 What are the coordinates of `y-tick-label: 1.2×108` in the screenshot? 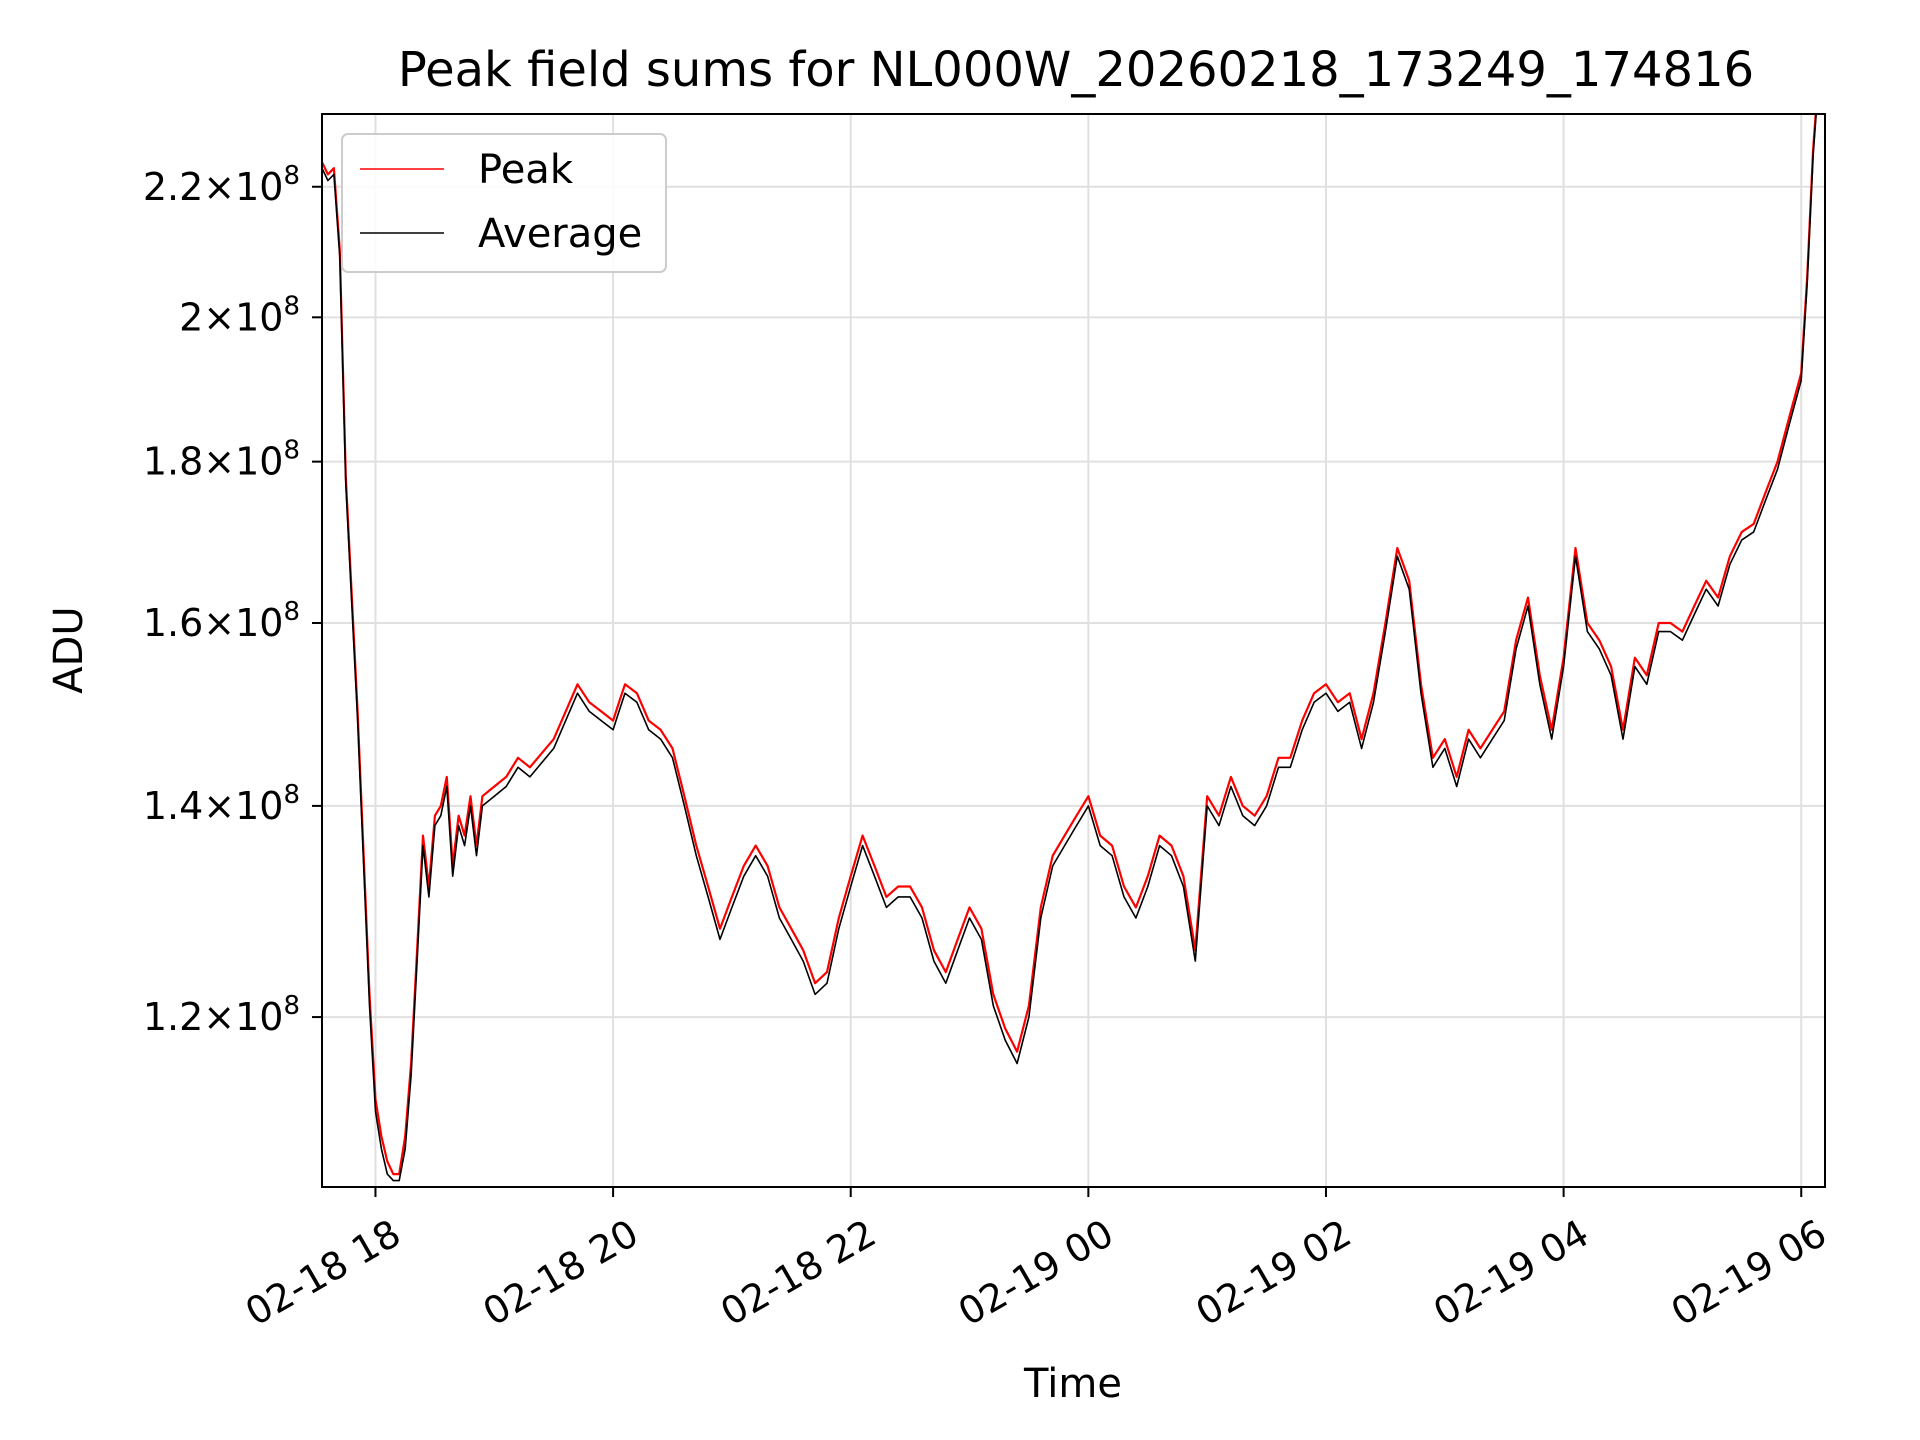 It's located at (221, 1015).